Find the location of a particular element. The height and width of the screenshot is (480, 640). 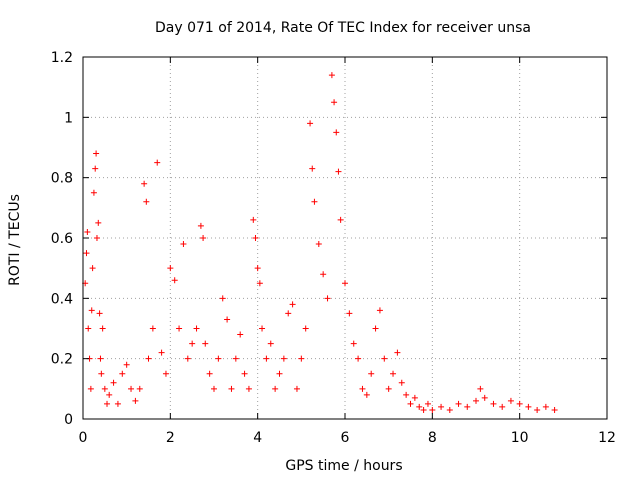

x-tick-labels: 0 2 4 6 8 10 12 is located at coordinates (347, 438).